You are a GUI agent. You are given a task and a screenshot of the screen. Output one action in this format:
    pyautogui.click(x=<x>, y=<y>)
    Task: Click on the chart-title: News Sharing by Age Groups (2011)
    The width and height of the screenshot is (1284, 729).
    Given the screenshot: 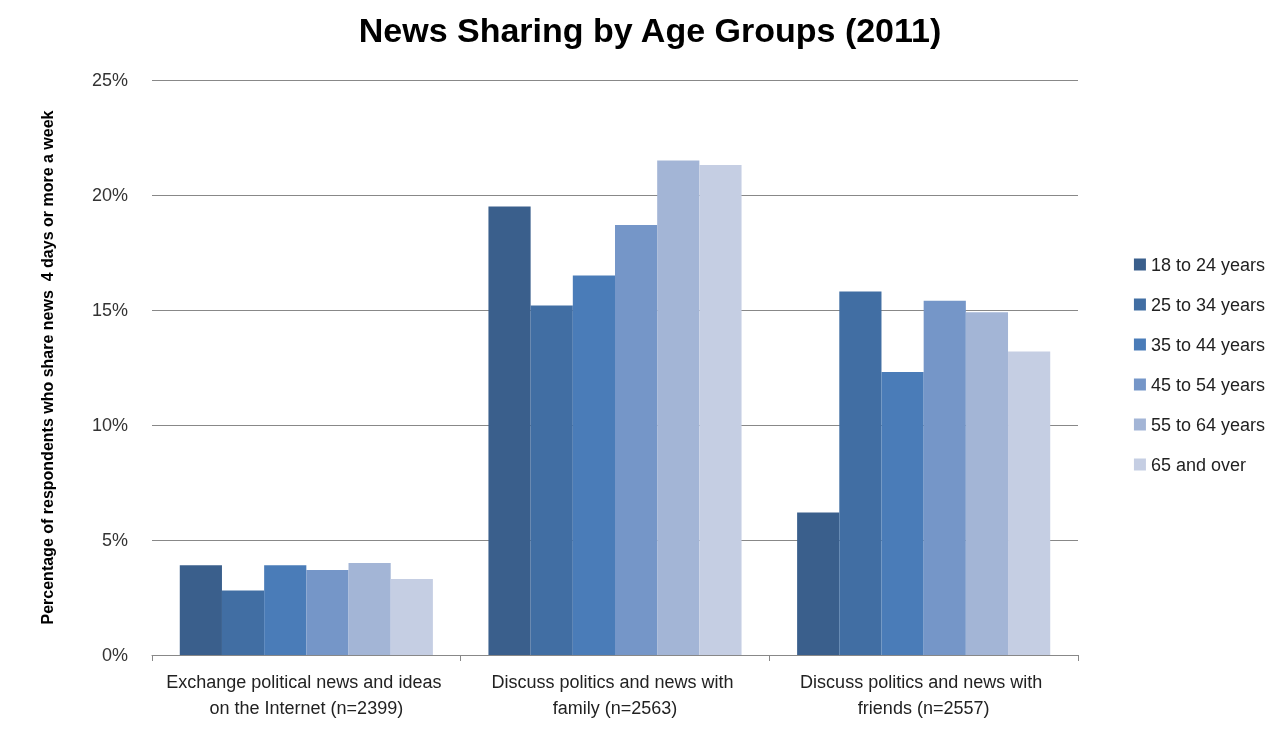 What is the action you would take?
    pyautogui.click(x=650, y=30)
    